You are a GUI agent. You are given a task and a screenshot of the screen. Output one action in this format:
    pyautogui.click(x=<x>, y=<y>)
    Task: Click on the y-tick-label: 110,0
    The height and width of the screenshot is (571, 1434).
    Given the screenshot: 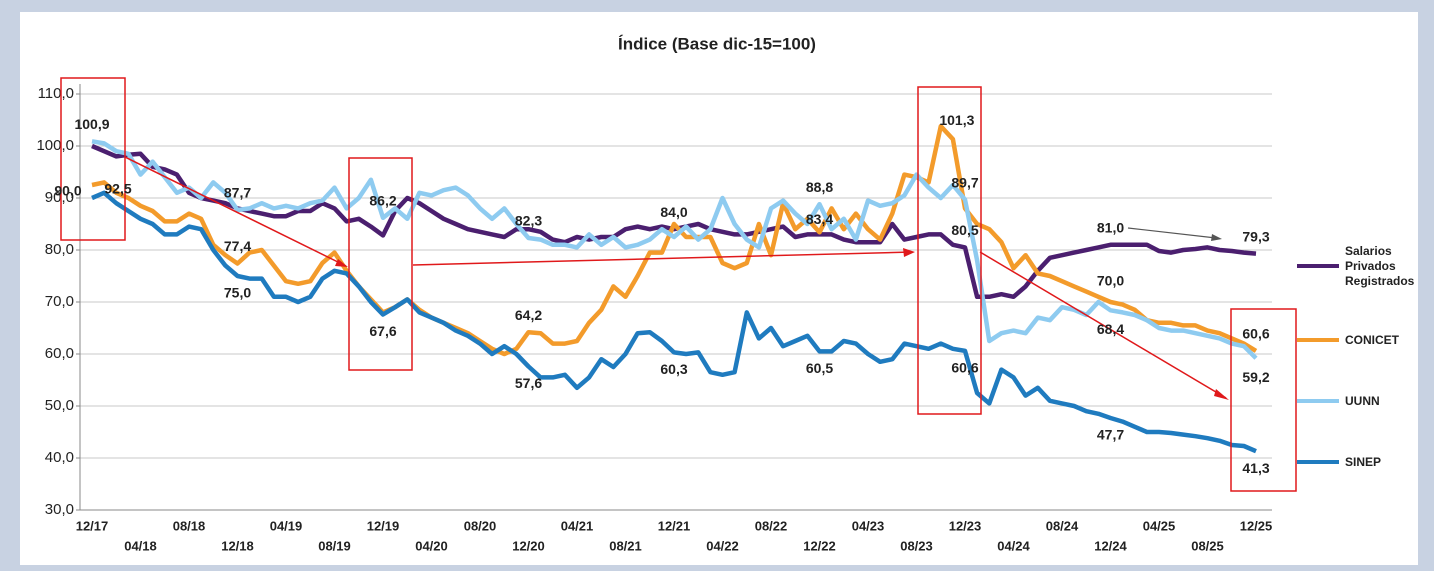 What is the action you would take?
    pyautogui.click(x=56, y=93)
    